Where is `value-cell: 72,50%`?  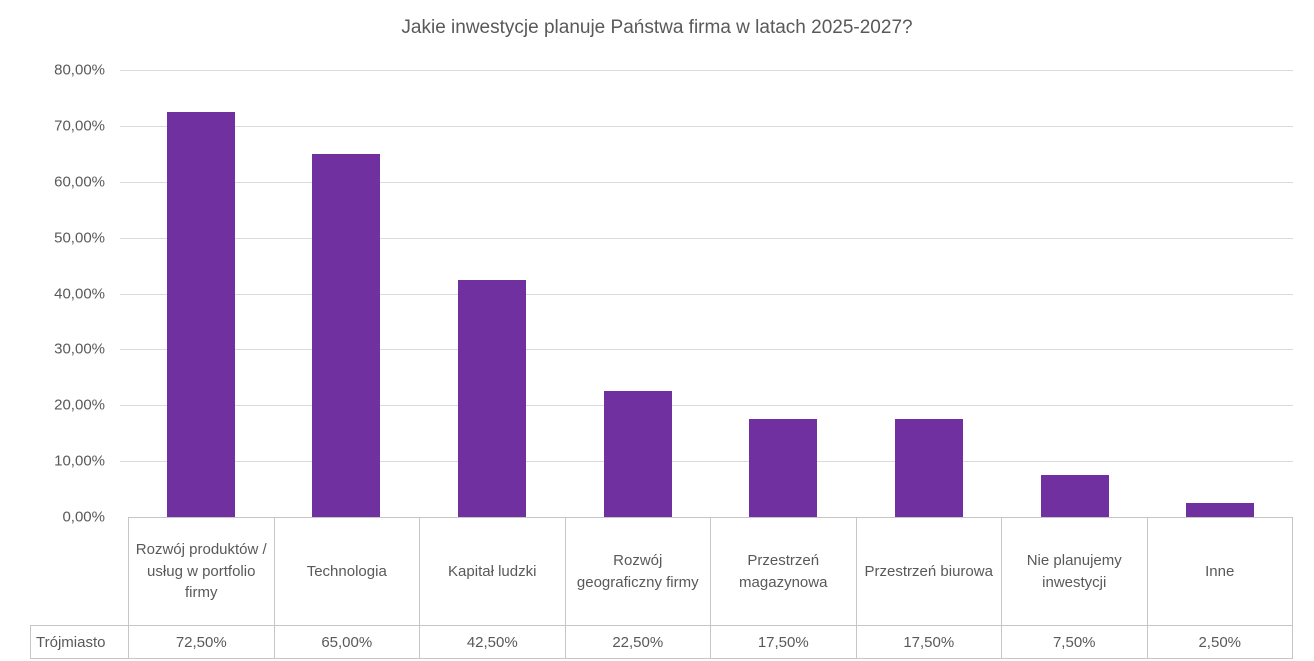 value-cell: 72,50% is located at coordinates (201, 642).